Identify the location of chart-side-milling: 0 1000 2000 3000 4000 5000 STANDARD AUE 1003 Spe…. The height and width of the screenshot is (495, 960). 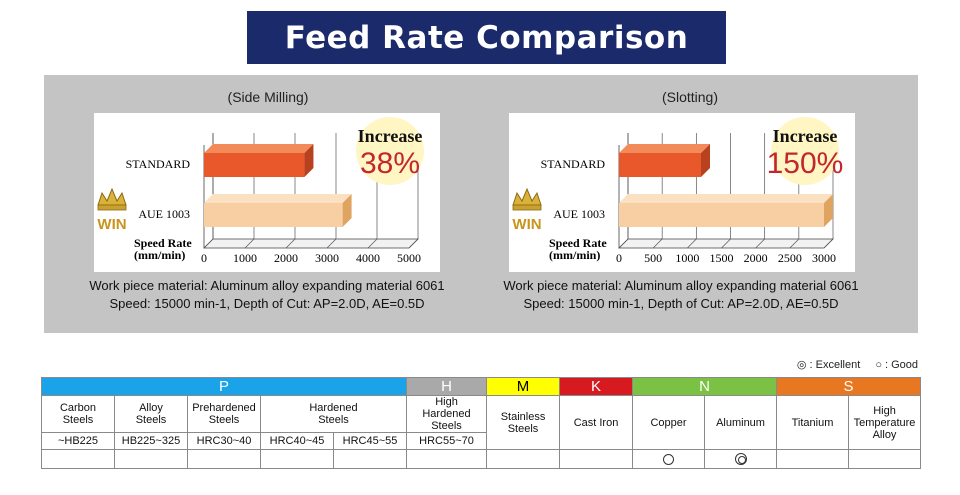
(267, 192).